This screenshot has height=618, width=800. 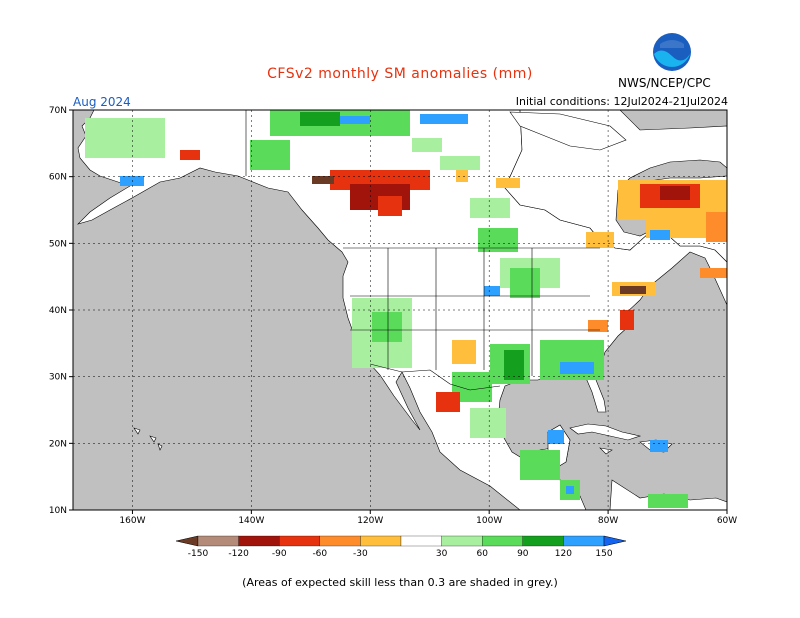 What do you see at coordinates (58, 311) in the screenshot?
I see `latitude-label: 40N` at bounding box center [58, 311].